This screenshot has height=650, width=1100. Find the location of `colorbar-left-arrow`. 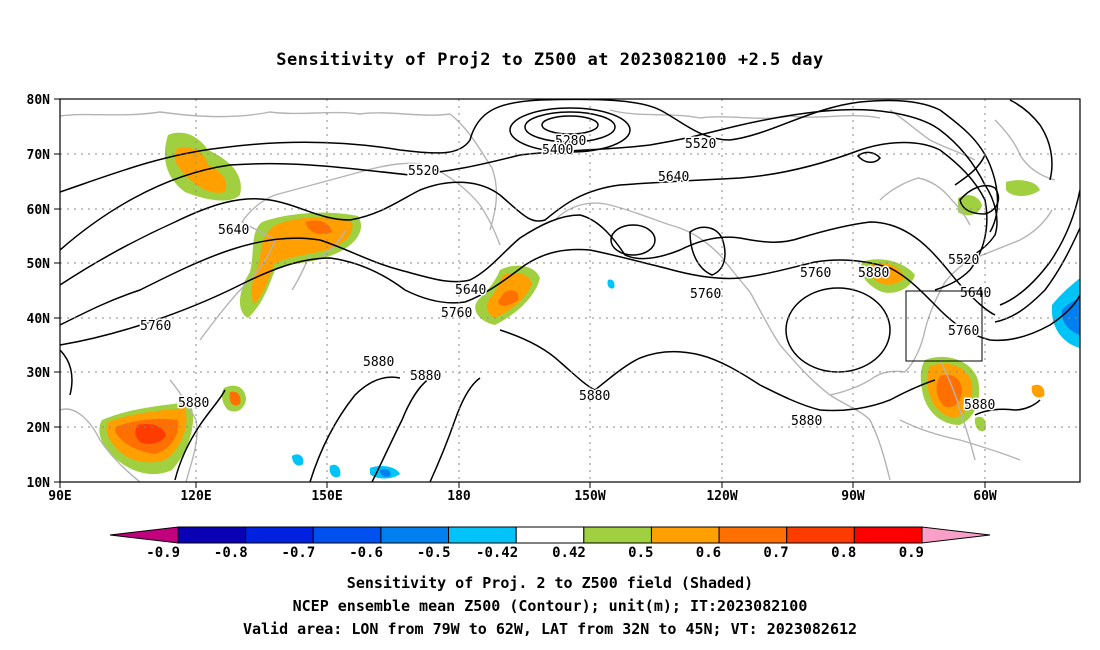

colorbar-left-arrow is located at coordinates (144, 535).